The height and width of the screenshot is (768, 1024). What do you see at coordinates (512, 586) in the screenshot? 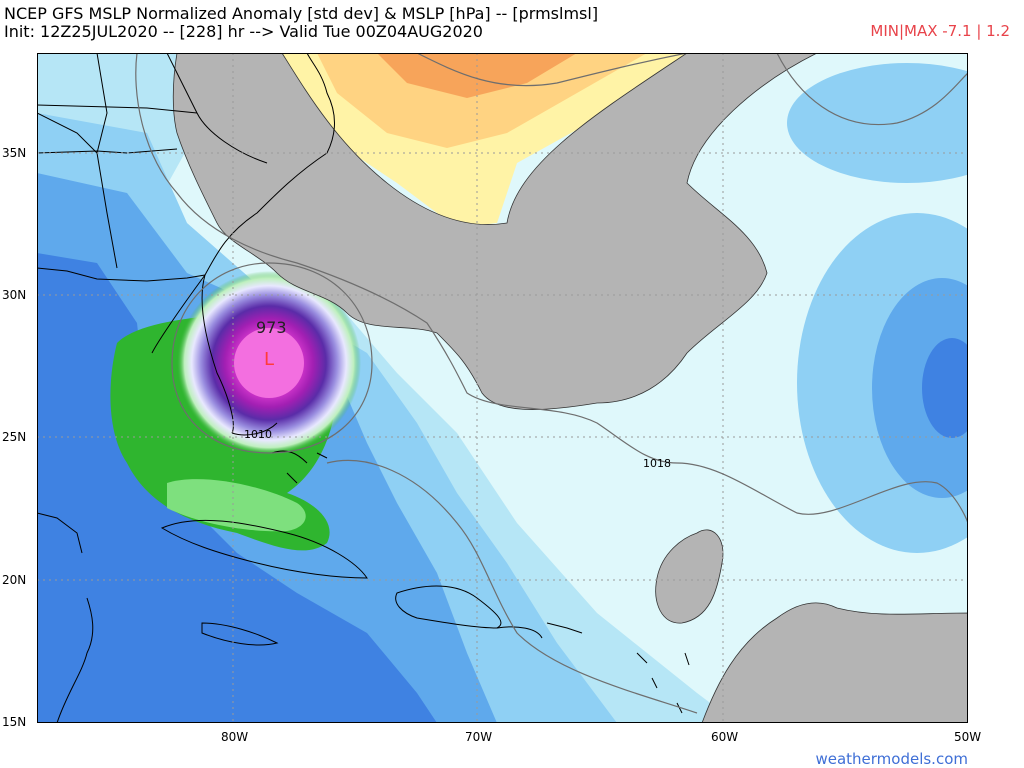
I see `isobar-outer` at bounding box center [512, 586].